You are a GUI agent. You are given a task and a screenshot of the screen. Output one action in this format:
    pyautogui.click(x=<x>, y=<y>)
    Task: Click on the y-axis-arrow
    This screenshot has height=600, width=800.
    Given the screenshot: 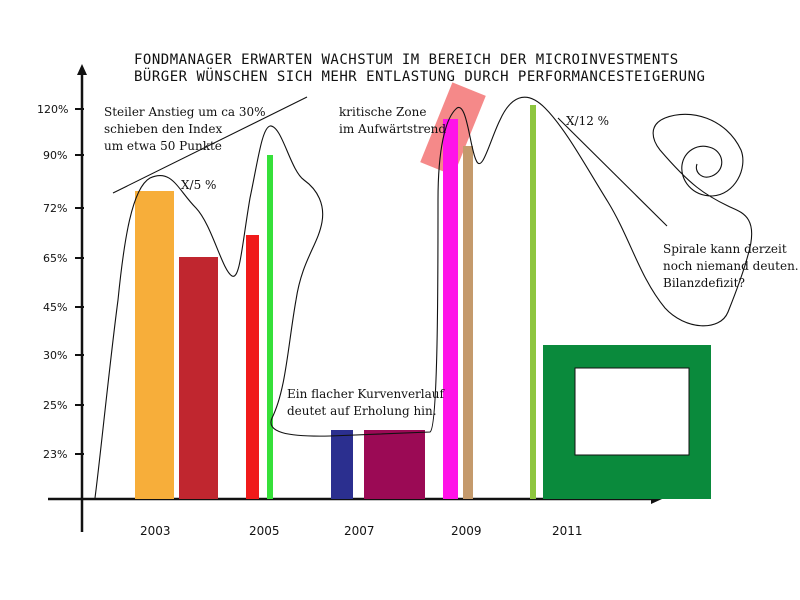 What is the action you would take?
    pyautogui.click(x=82, y=69)
    